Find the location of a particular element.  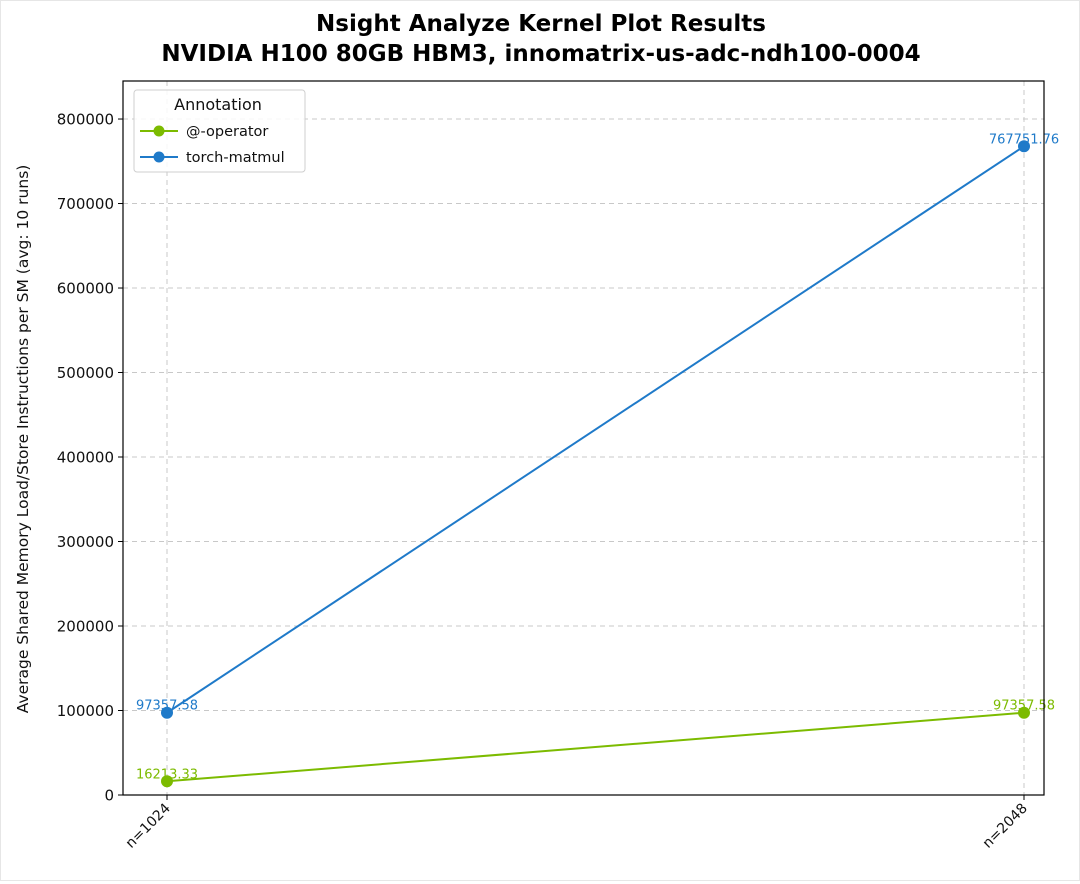

data-label-torch-matmul: 767751.76 is located at coordinates (1024, 139).